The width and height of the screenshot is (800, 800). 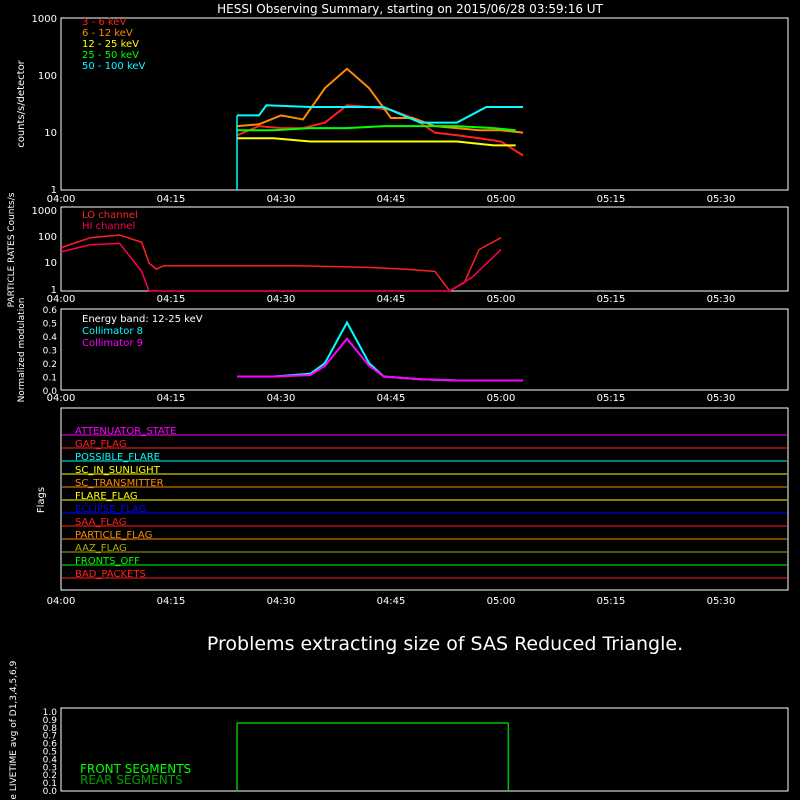 I want to click on modulation-ytick: 0.0, so click(x=50, y=392).